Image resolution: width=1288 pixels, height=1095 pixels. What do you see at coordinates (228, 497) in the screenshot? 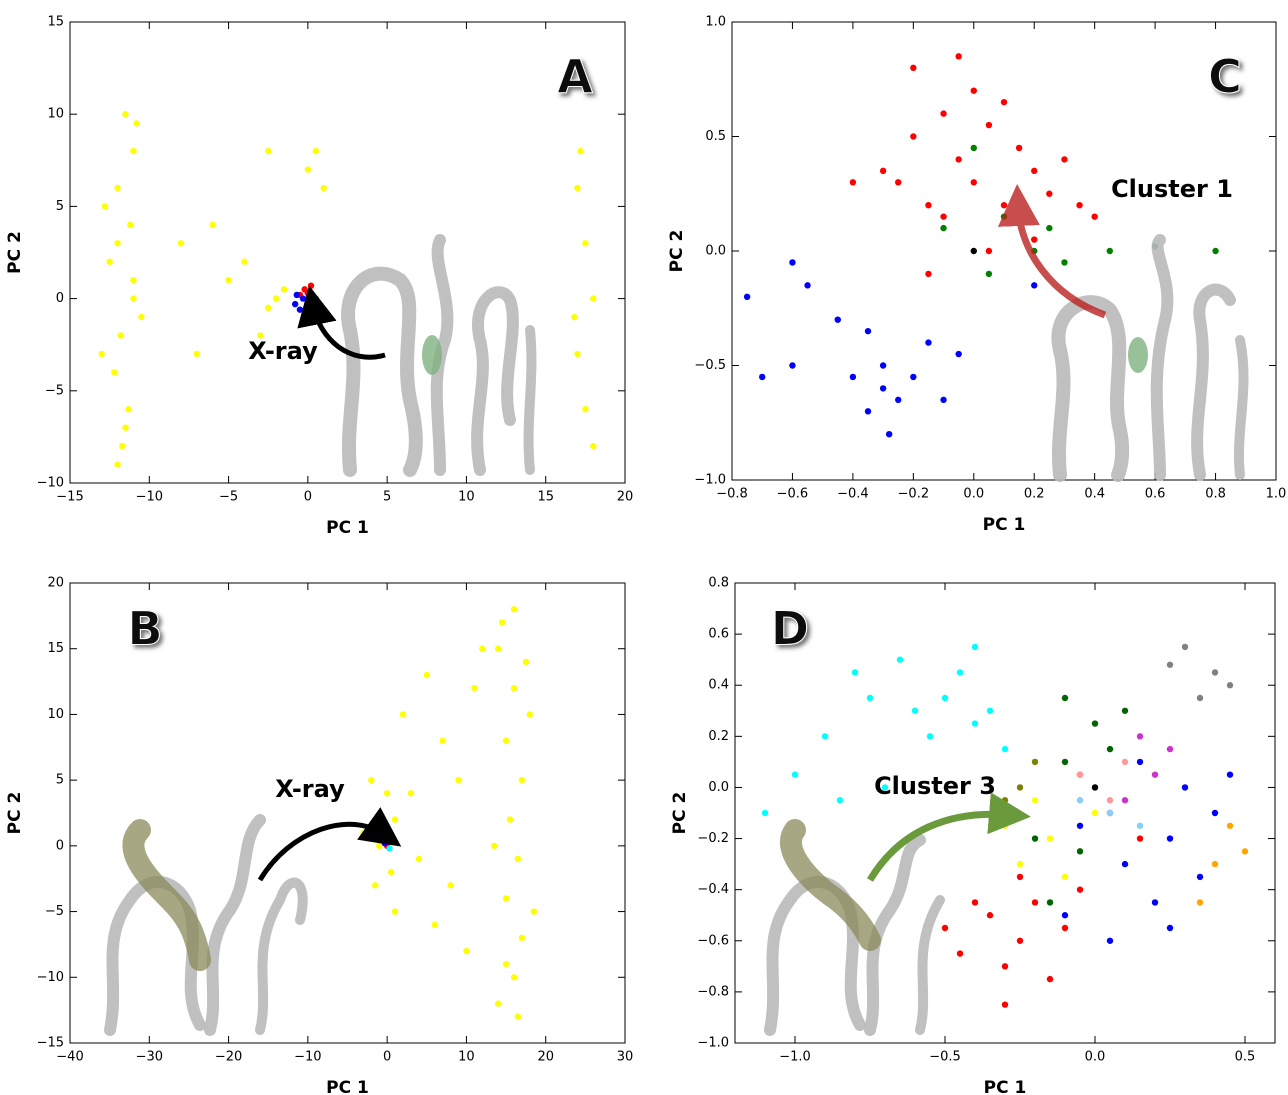
I see `x-tick-label: −5` at bounding box center [228, 497].